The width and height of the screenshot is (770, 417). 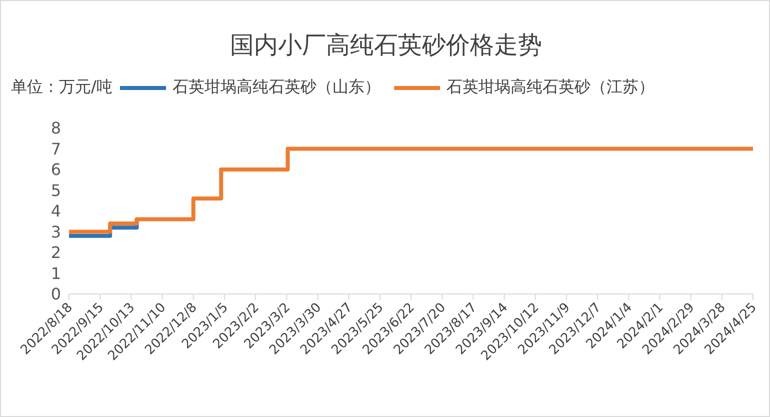 I want to click on y-tick-label: 5, so click(x=55, y=190).